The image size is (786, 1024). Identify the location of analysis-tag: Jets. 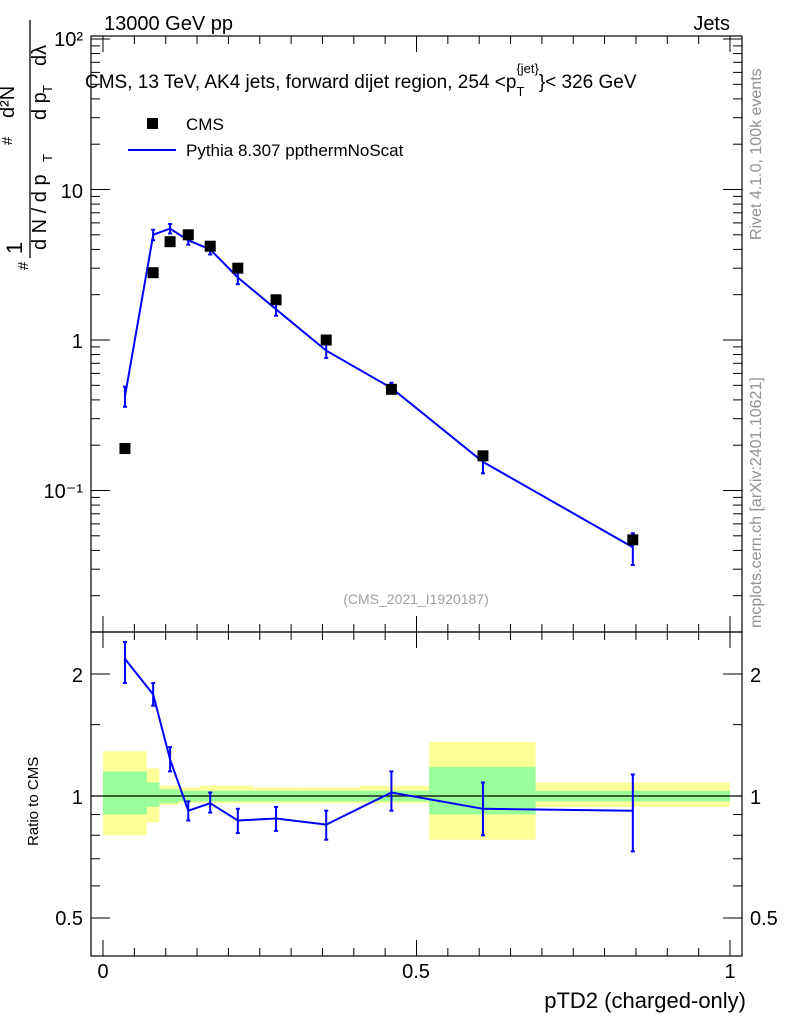
(711, 24).